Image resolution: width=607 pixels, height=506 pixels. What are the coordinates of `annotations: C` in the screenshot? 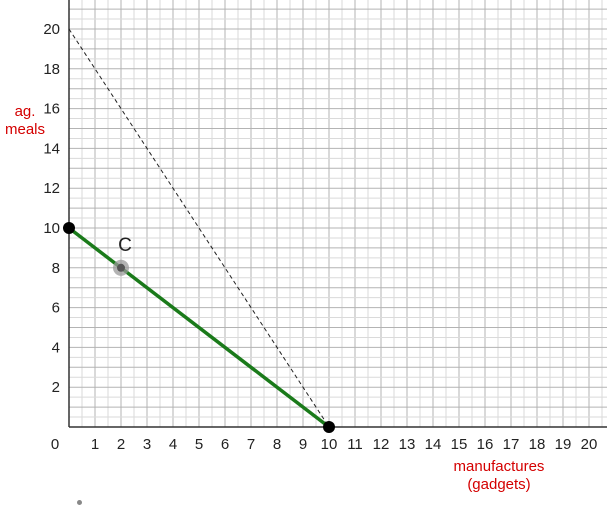 It's located at (122, 255).